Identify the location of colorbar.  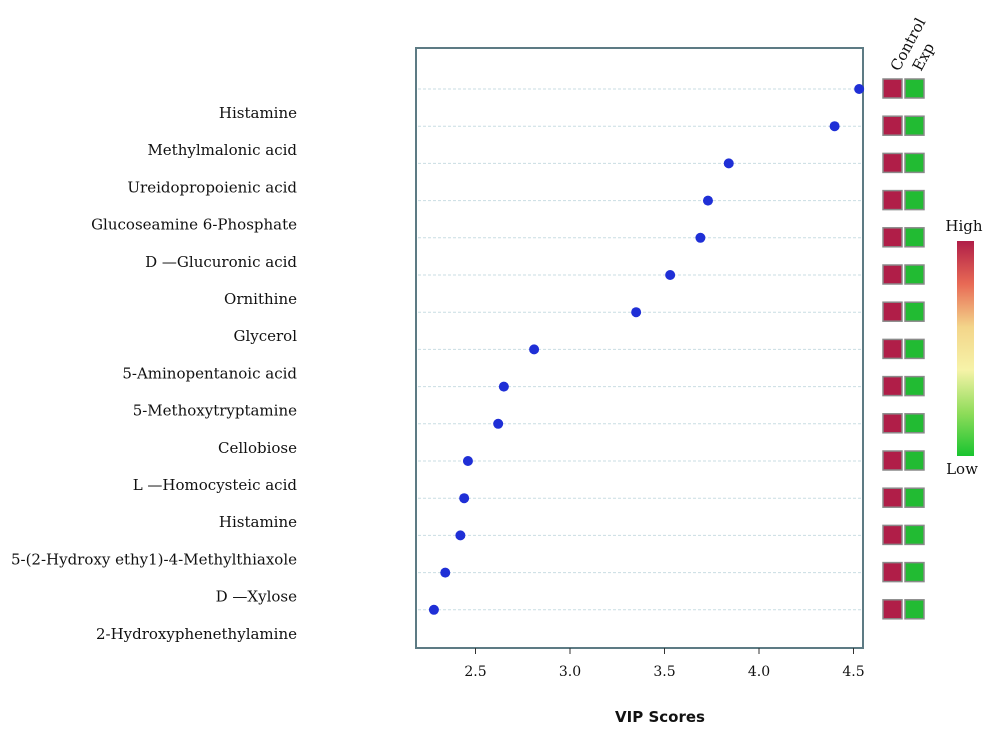
(965, 348).